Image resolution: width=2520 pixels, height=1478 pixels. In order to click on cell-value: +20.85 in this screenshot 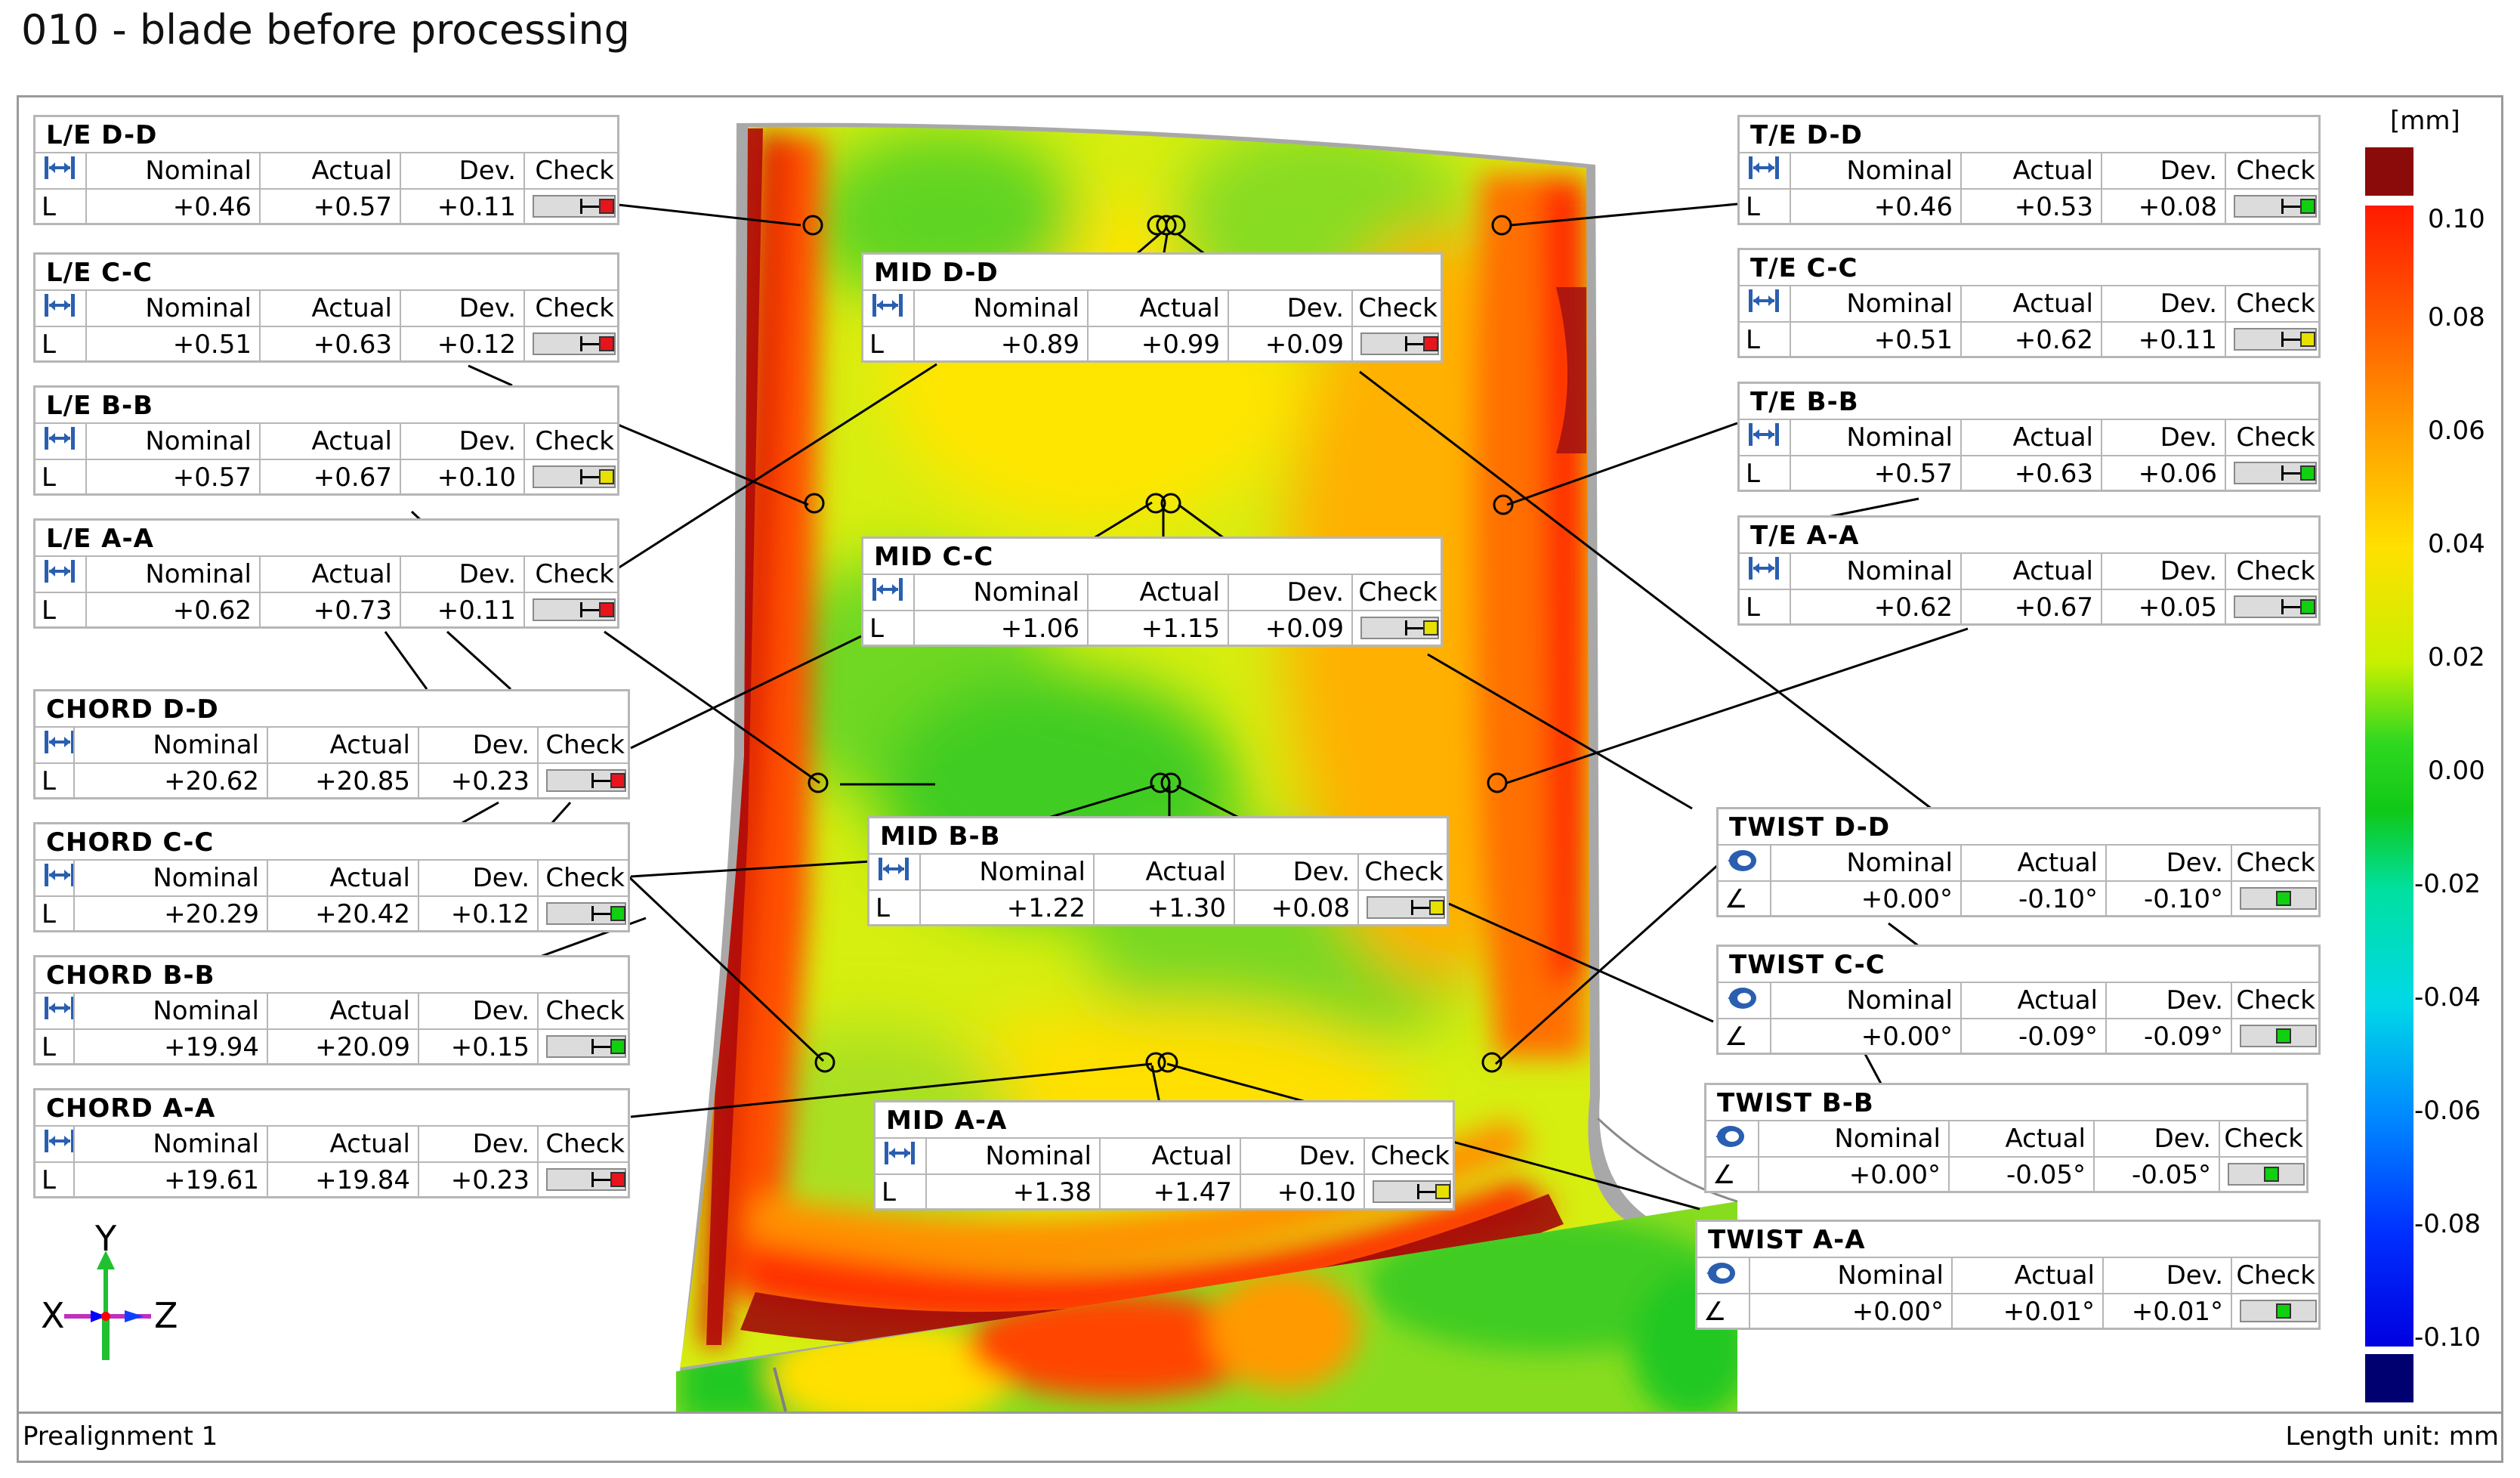, I will do `click(342, 781)`.